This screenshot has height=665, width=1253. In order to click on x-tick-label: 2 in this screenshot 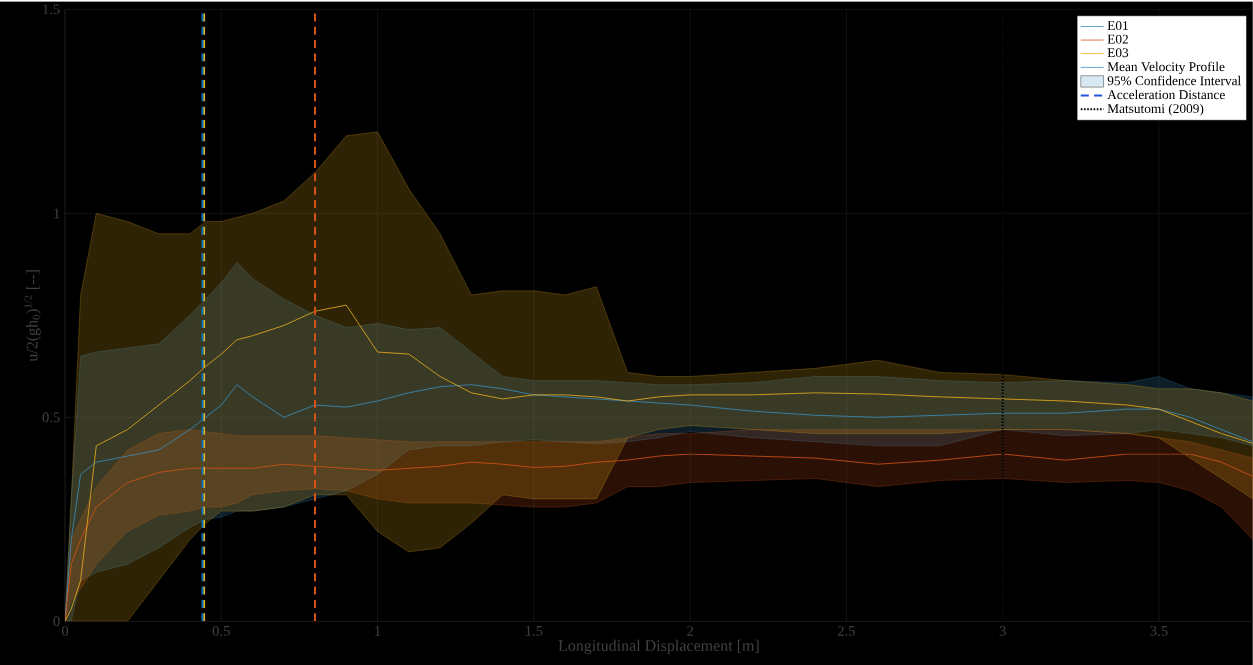, I will do `click(690, 630)`.